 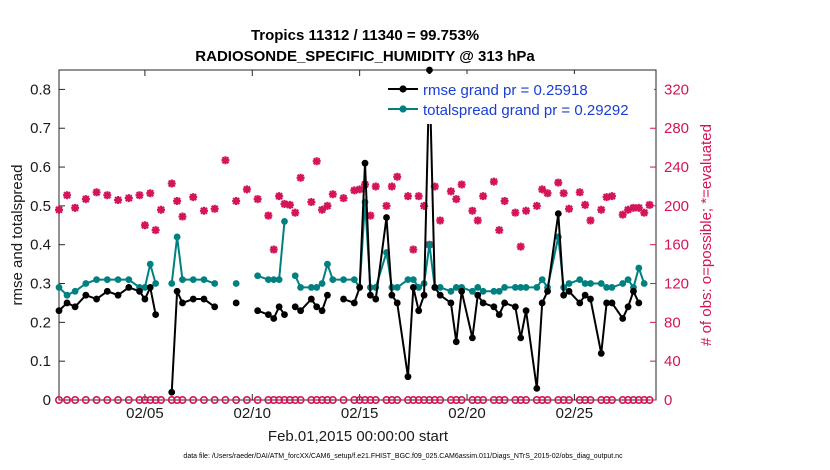 What do you see at coordinates (706, 235) in the screenshot?
I see `y-axis-right-label: # of obs: o=possible; *=evaluated` at bounding box center [706, 235].